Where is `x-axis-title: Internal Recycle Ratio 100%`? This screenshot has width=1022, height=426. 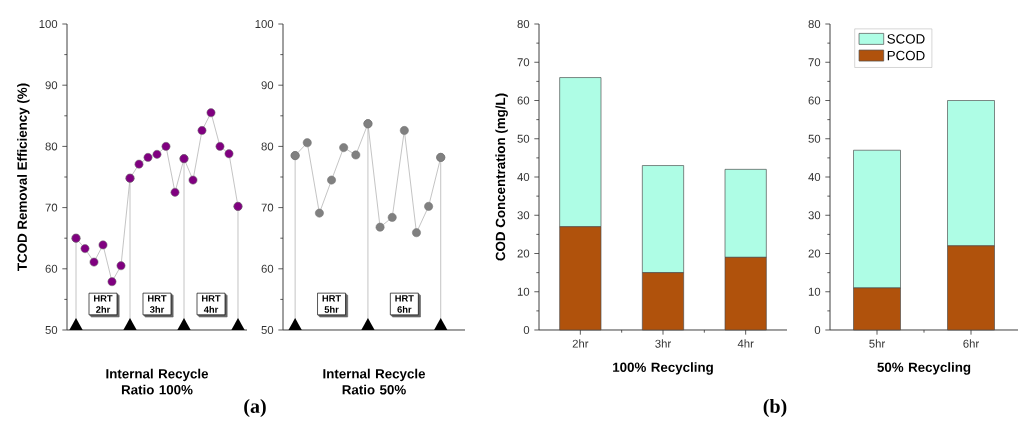
x-axis-title: Internal Recycle Ratio 100% is located at coordinates (157, 381).